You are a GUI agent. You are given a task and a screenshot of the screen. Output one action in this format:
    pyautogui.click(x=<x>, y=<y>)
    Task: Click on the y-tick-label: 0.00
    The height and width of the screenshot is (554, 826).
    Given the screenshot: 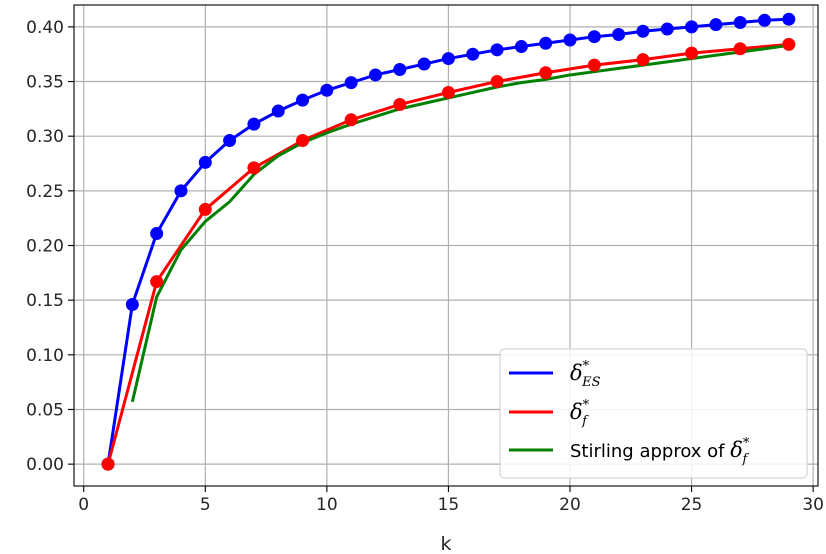 What is the action you would take?
    pyautogui.click(x=45, y=465)
    